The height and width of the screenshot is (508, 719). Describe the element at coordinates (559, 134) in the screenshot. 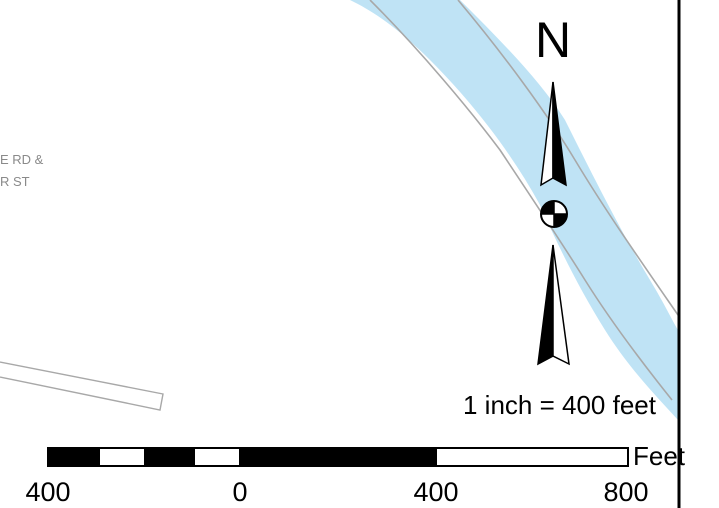

I see `north-needle-upper-right` at that location.